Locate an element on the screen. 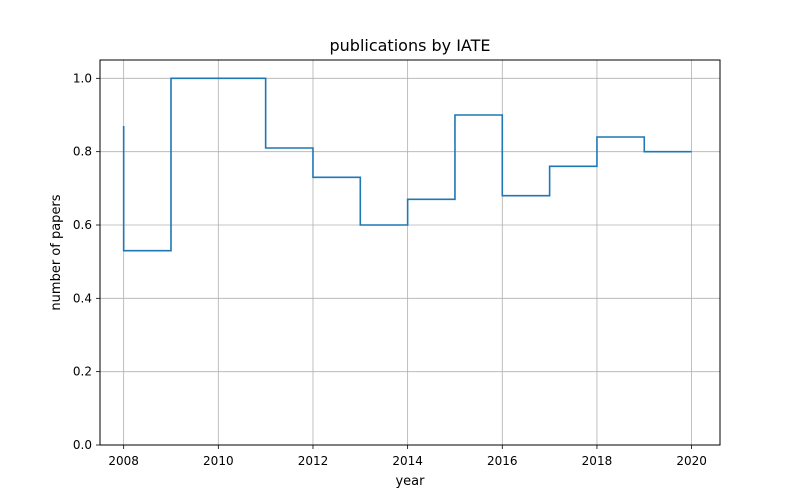  y-tick-label: 1.0 is located at coordinates (82, 78).